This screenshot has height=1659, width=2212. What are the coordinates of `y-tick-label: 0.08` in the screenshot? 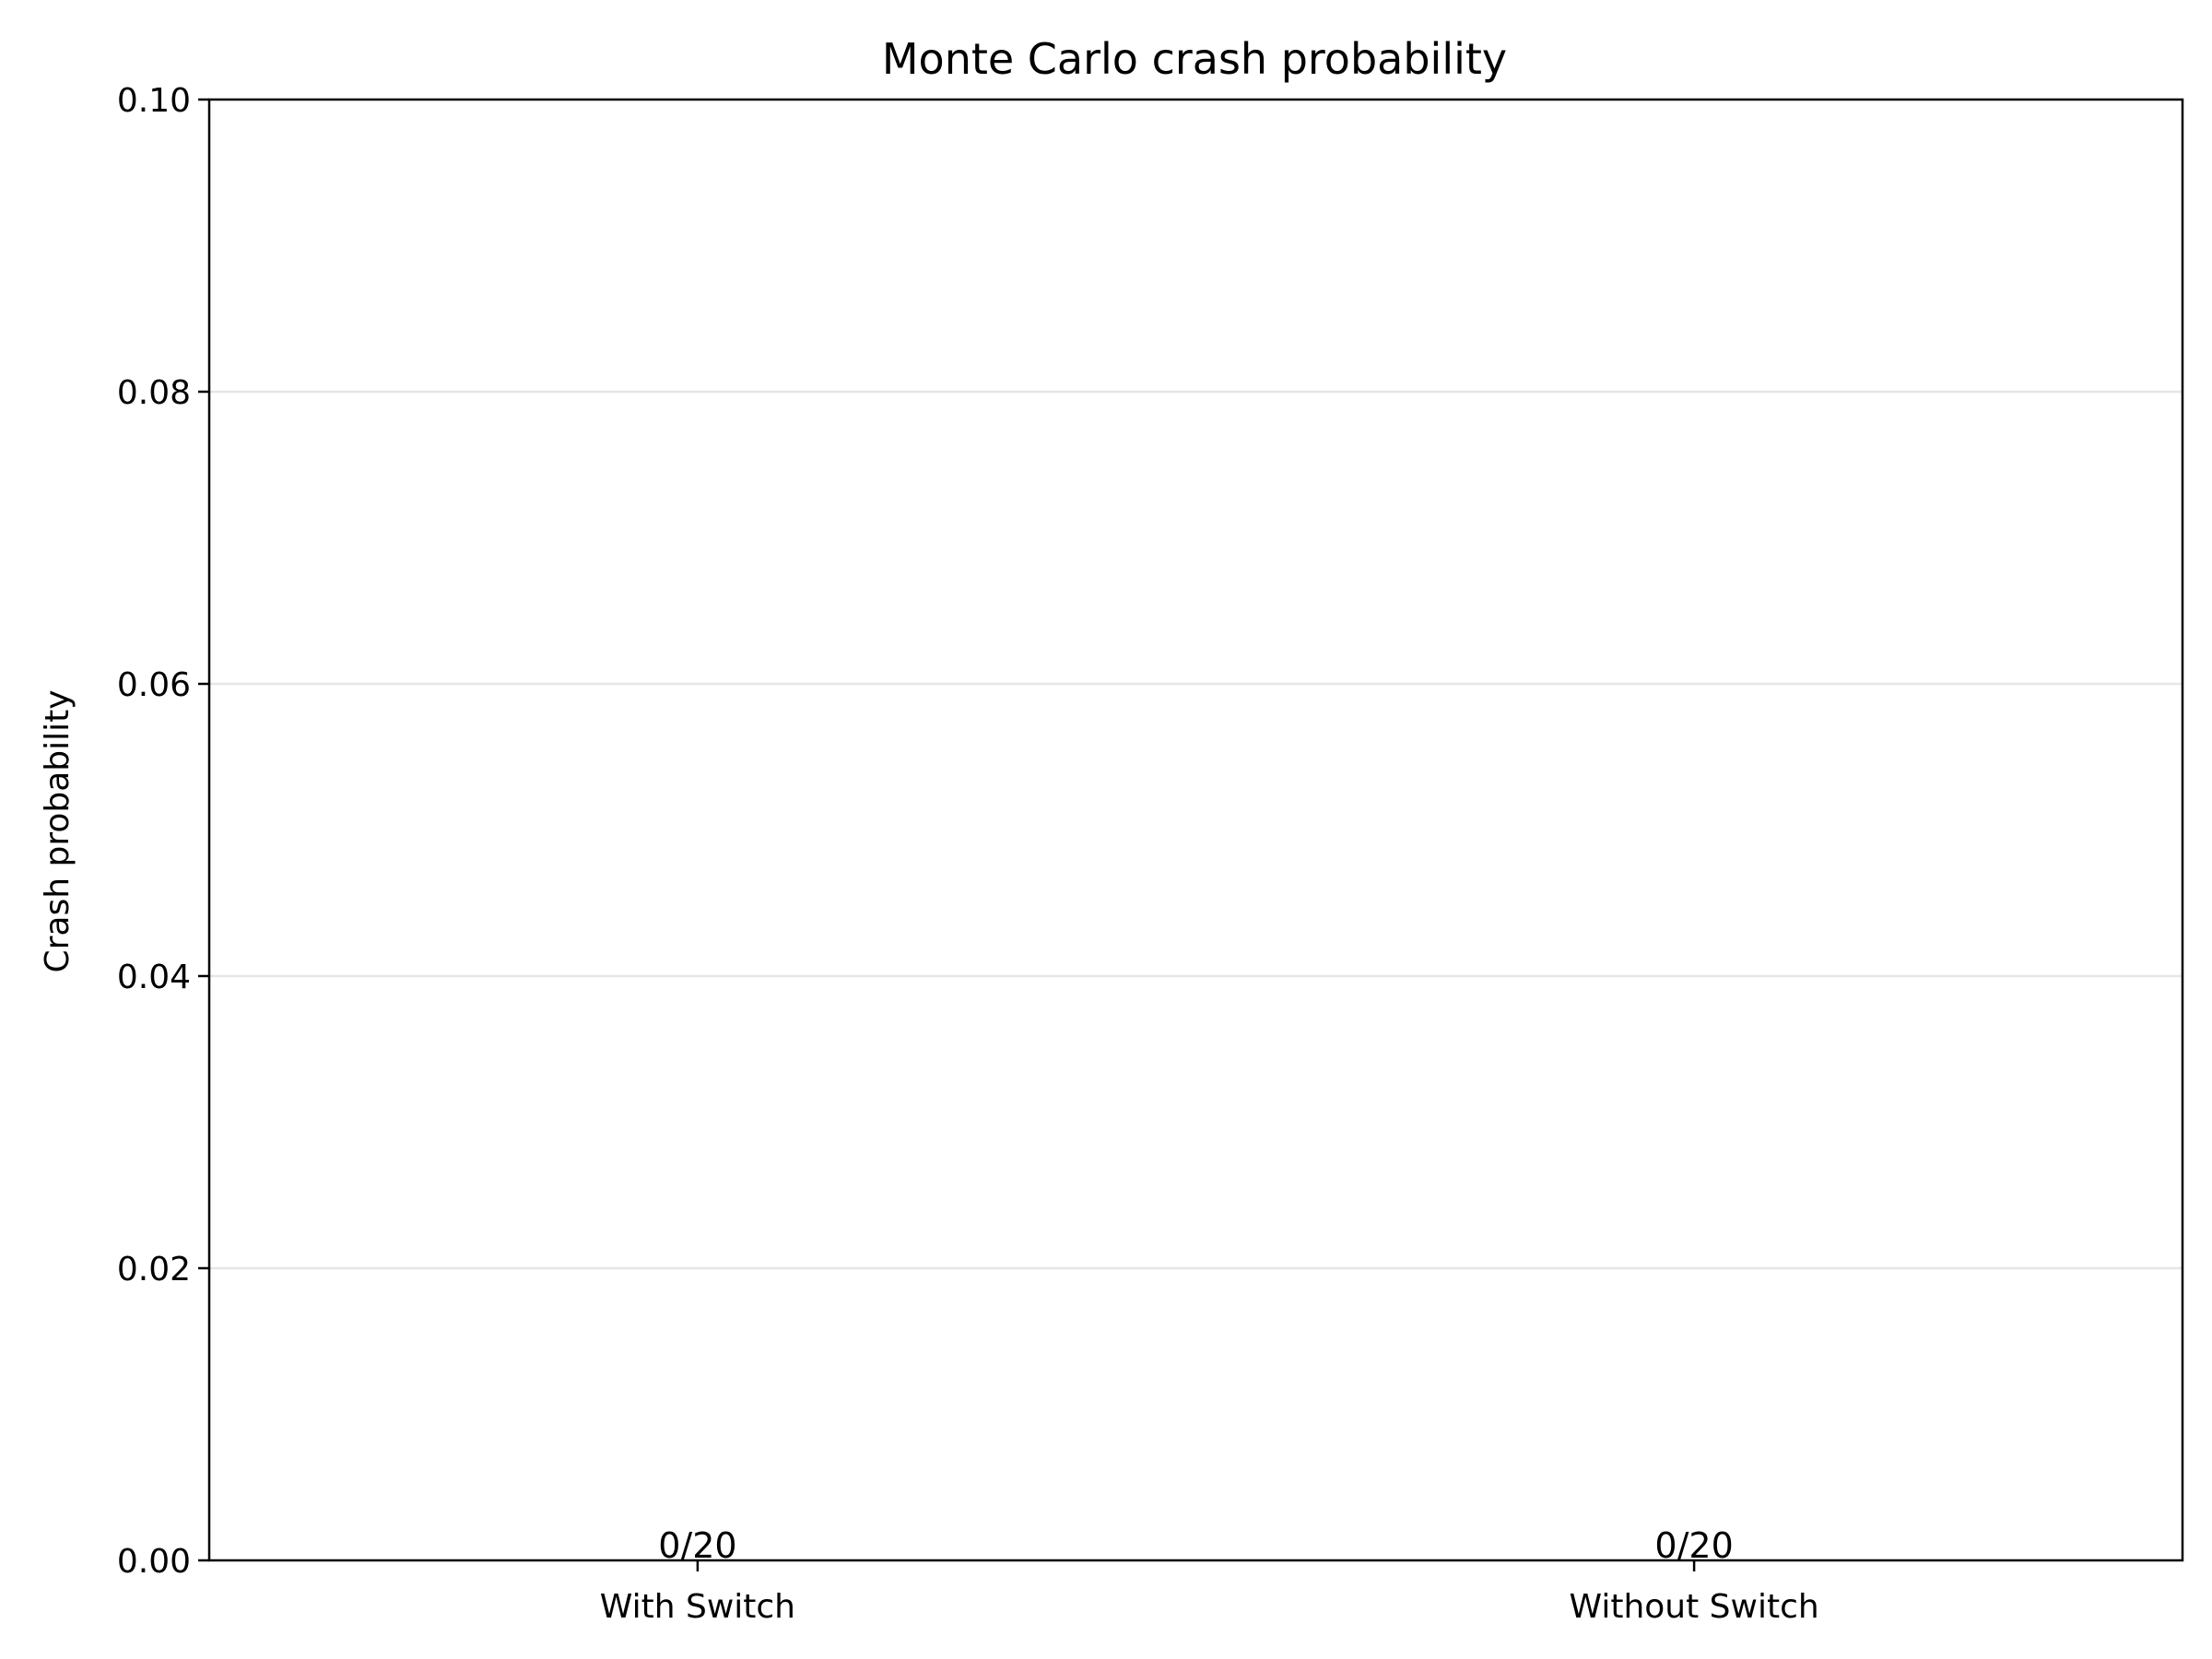 It's located at (154, 393).